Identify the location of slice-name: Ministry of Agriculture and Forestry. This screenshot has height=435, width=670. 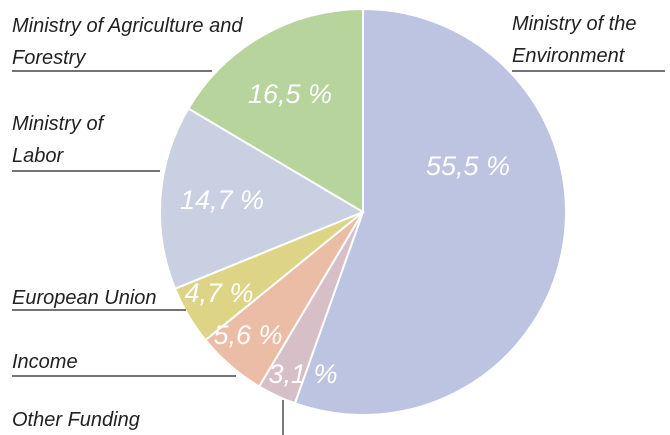
(127, 42).